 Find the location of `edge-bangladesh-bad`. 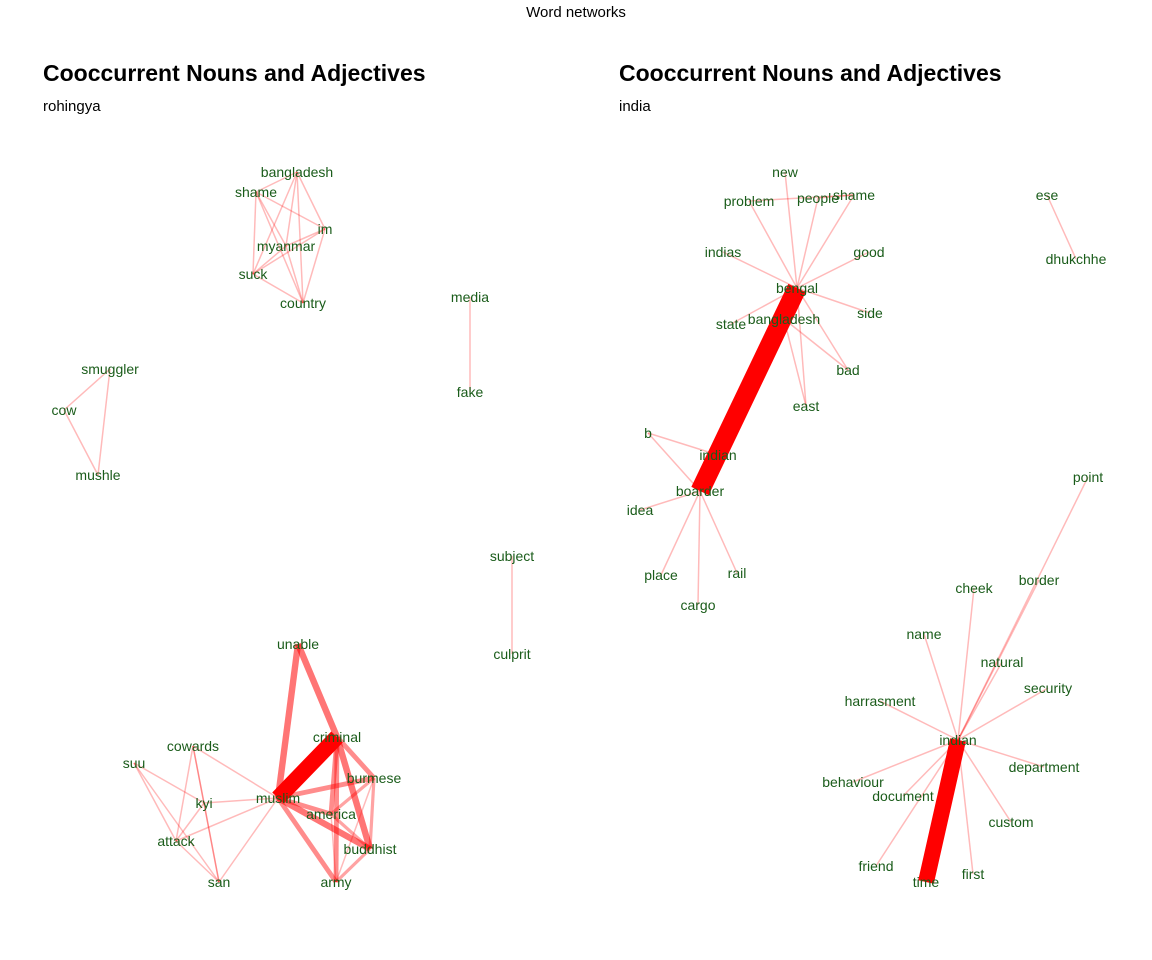

edge-bangladesh-bad is located at coordinates (816, 344).